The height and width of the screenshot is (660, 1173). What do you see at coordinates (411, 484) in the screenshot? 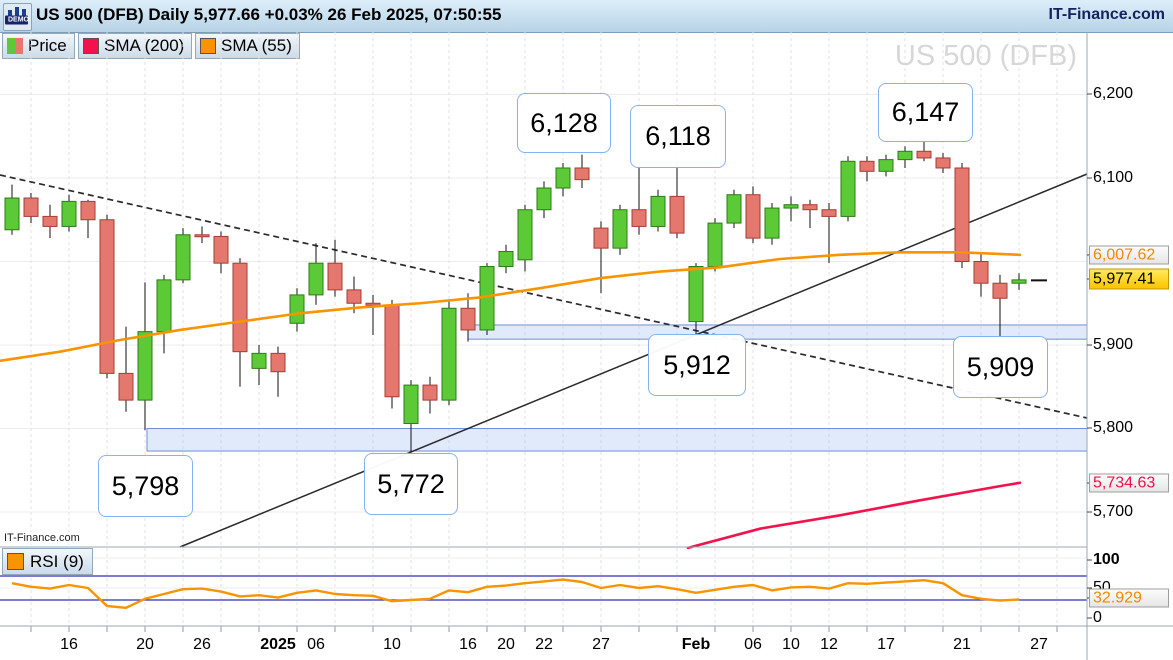
I see `price-annotation: 5,772` at bounding box center [411, 484].